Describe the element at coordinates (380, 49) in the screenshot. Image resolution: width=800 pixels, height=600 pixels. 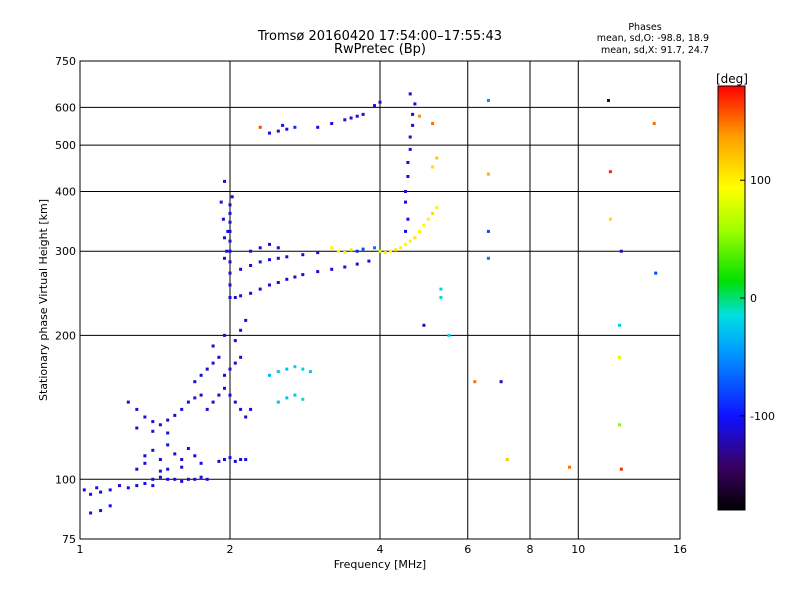
I see `chart-subtitle: RwPretec (Bp)` at that location.